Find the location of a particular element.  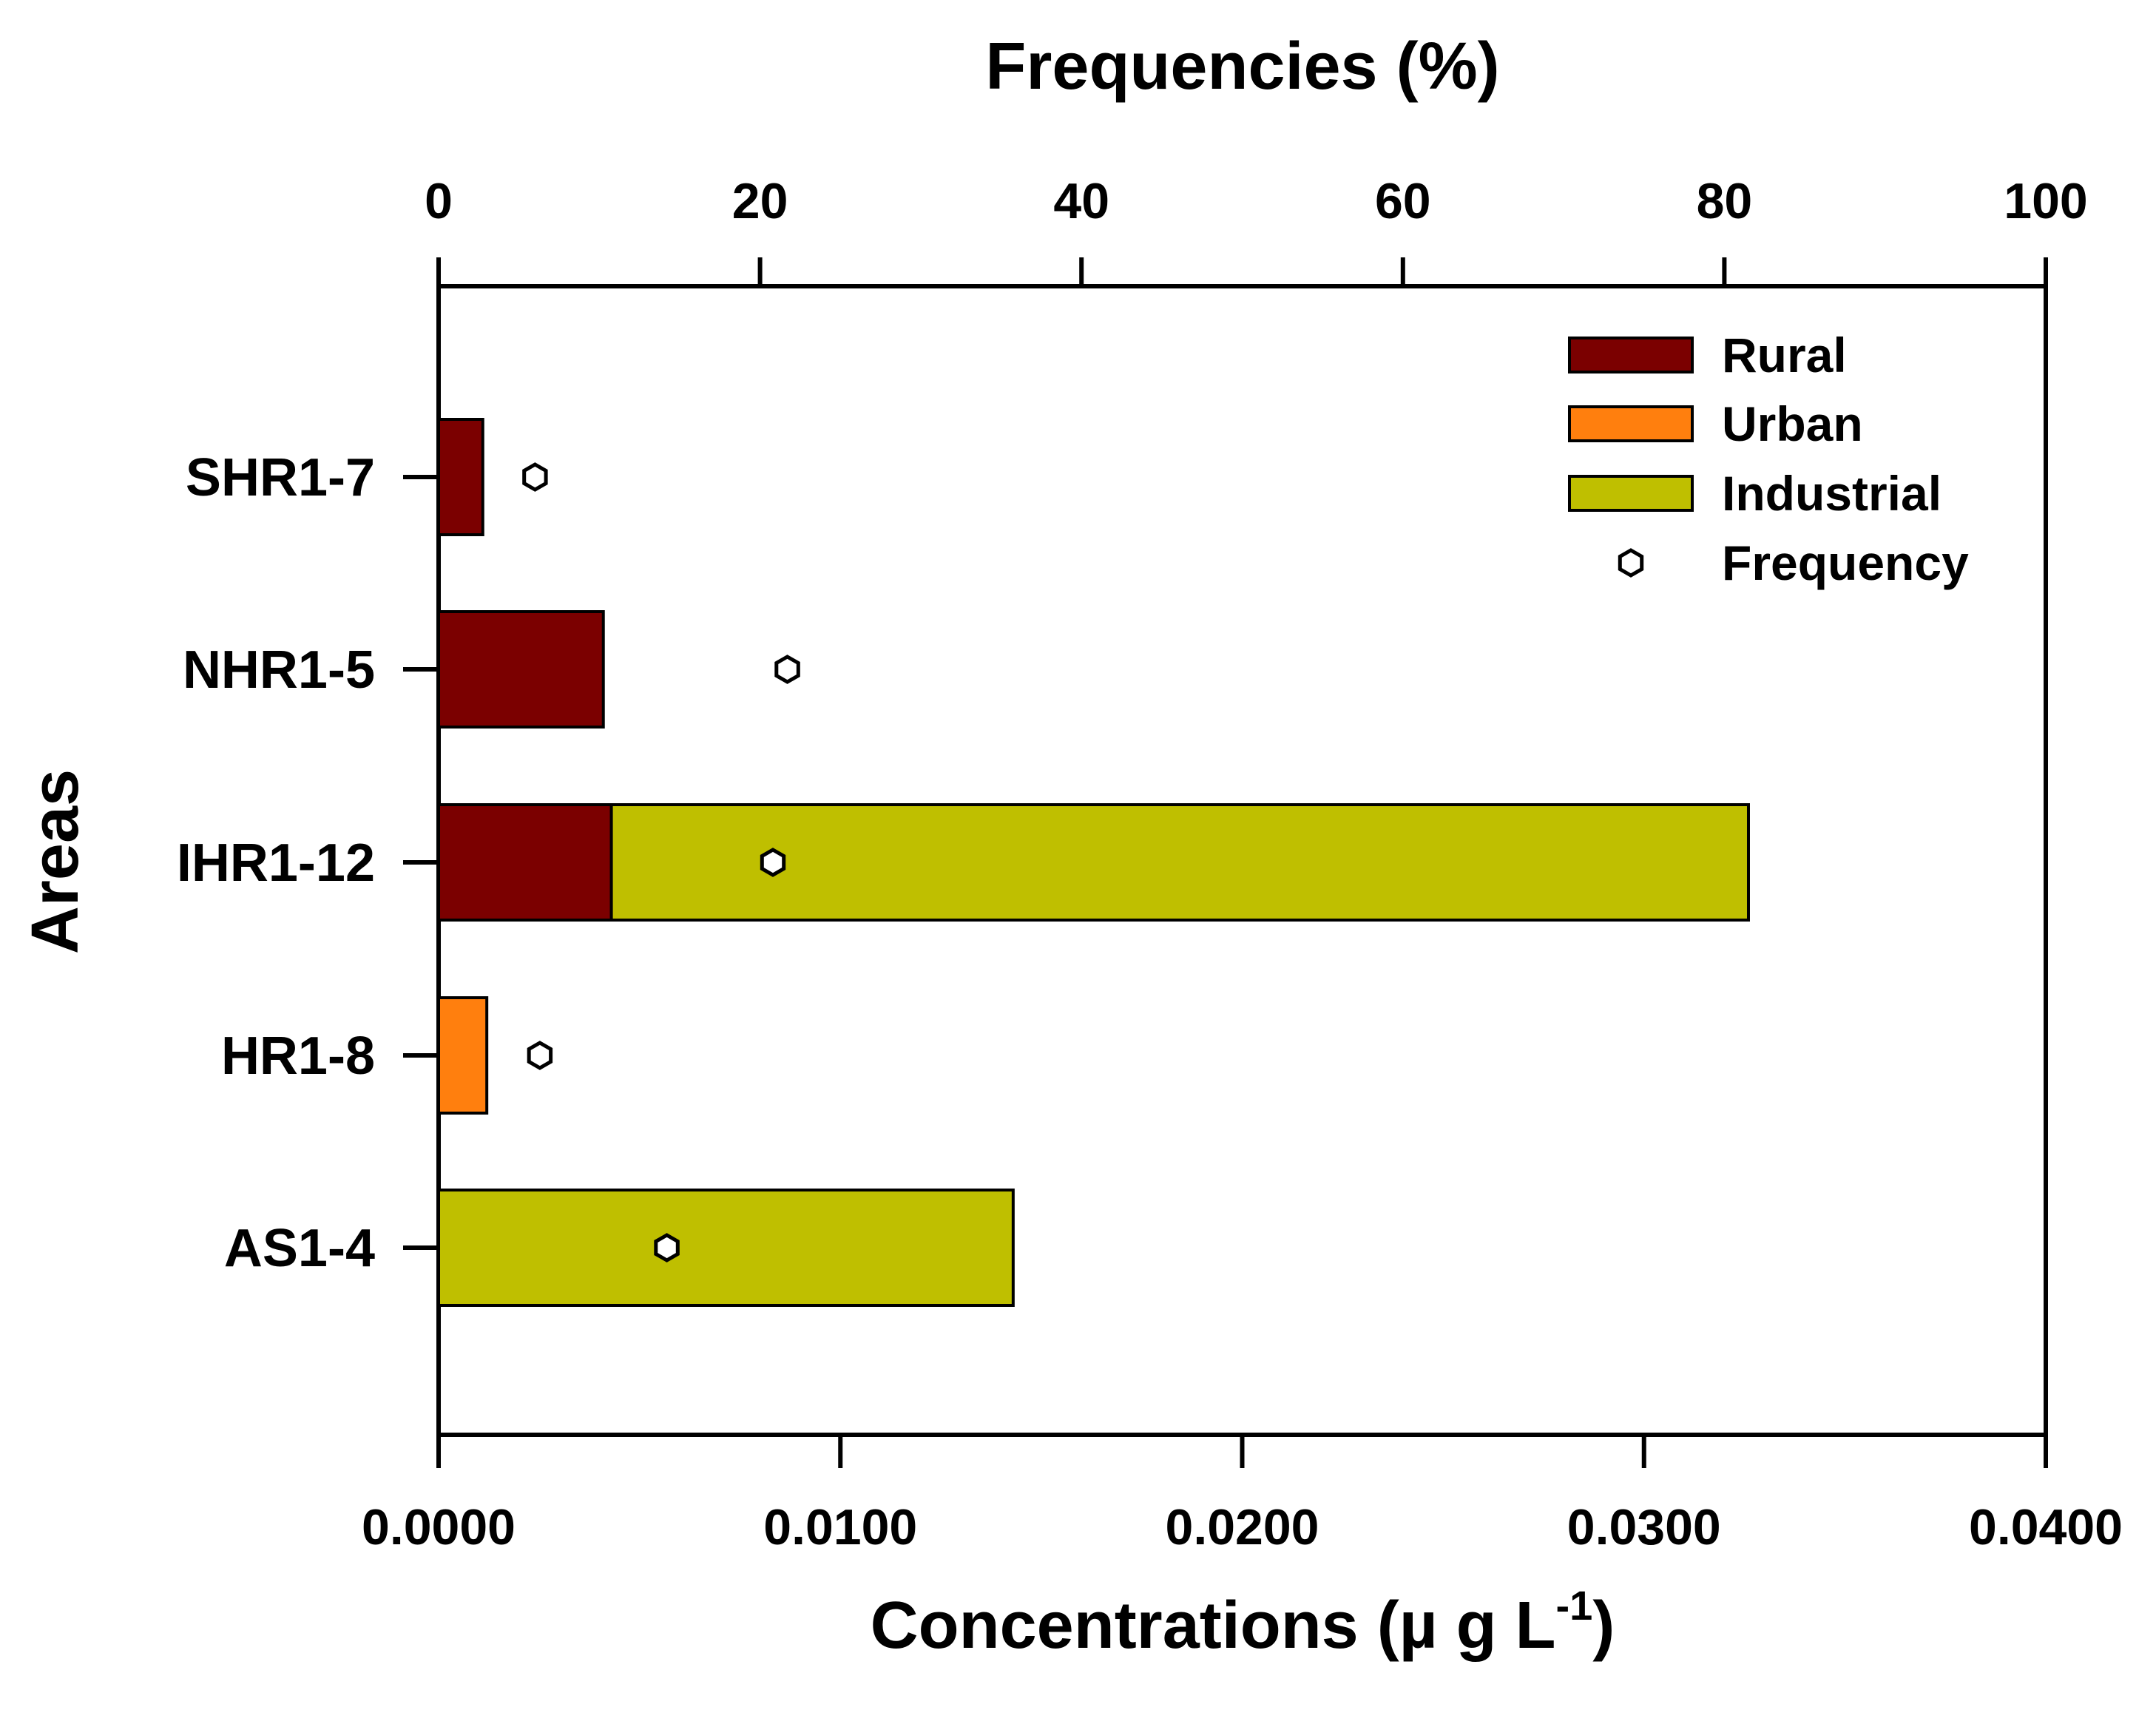

legend-label-rural: Rural is located at coordinates (1784, 355).